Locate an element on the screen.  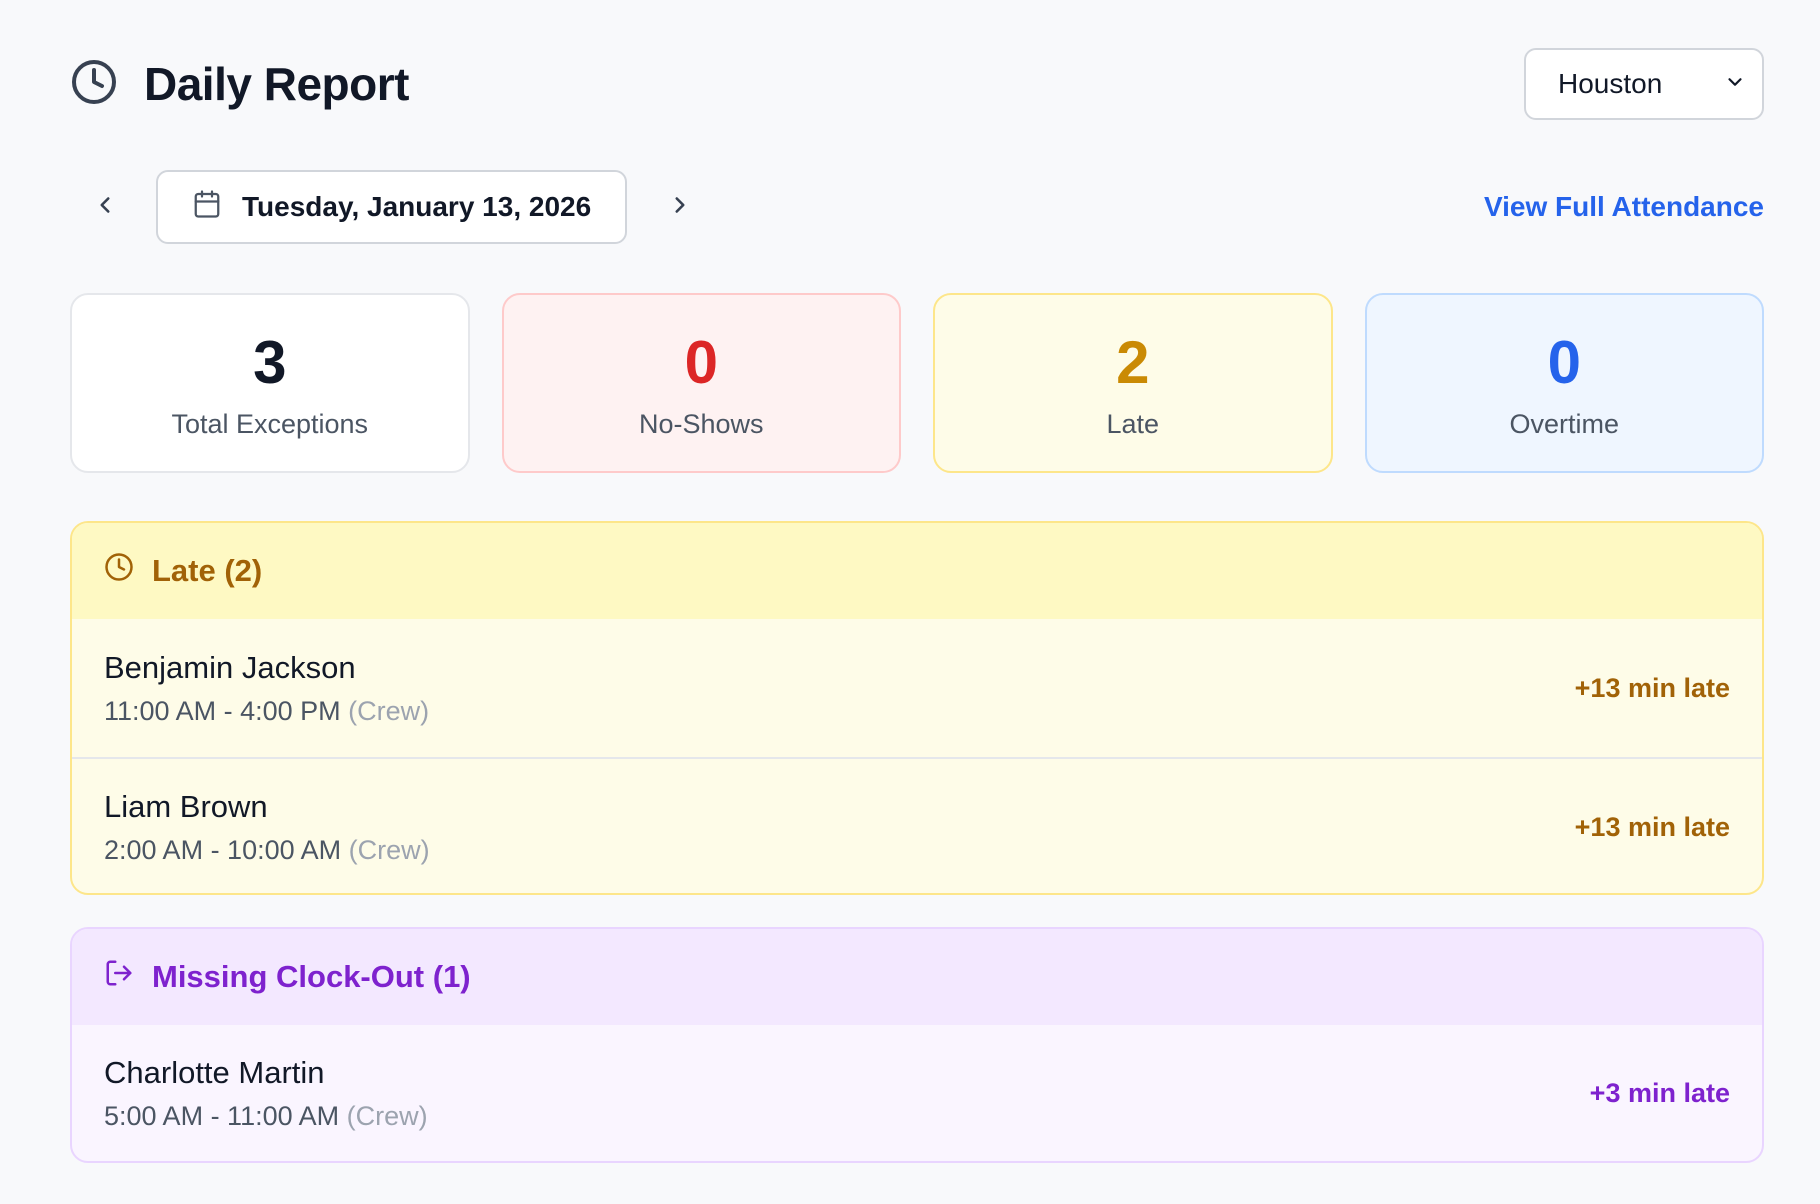
chevron-right-icon is located at coordinates (680, 207).